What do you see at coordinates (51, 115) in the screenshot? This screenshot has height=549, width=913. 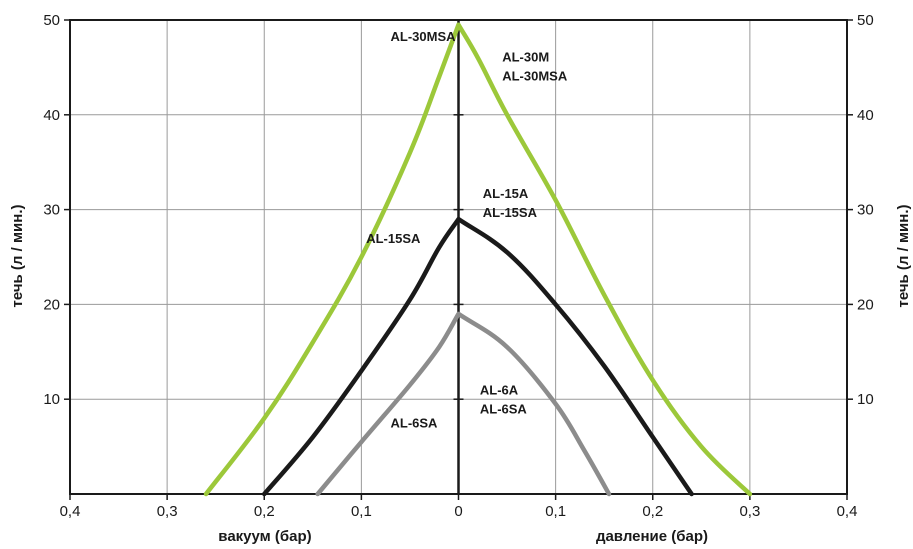 I see `y-tick-label-left: 40` at bounding box center [51, 115].